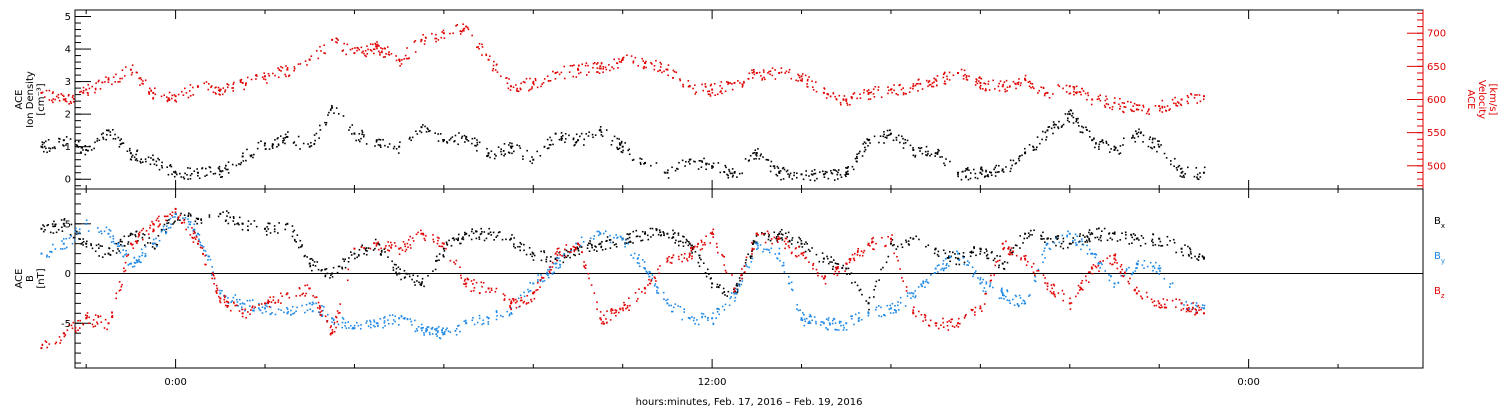  Describe the element at coordinates (30, 99) in the screenshot. I see `y-axis-title: Ion Density` at that location.